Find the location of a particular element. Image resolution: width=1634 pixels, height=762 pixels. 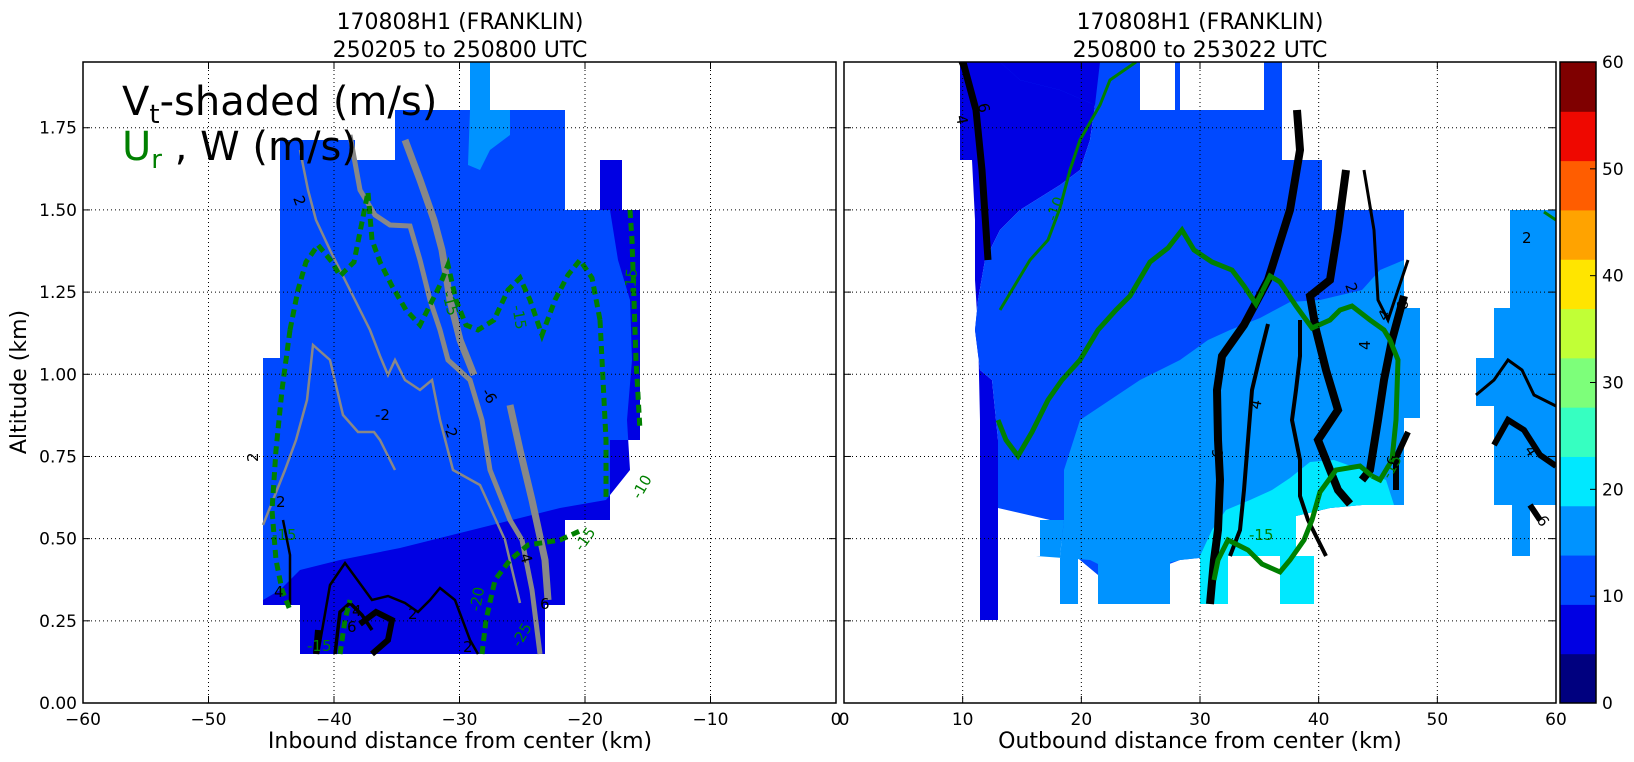

left-ylabel: Altitude (km) is located at coordinates (19, 382).